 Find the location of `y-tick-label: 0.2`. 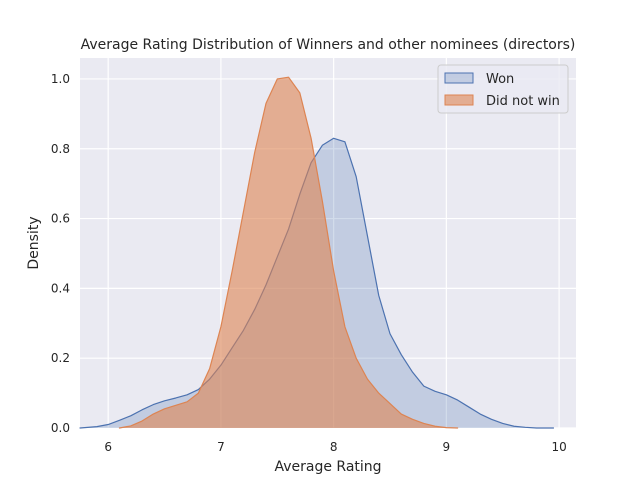

y-tick-label: 0.2 is located at coordinates (60, 358).